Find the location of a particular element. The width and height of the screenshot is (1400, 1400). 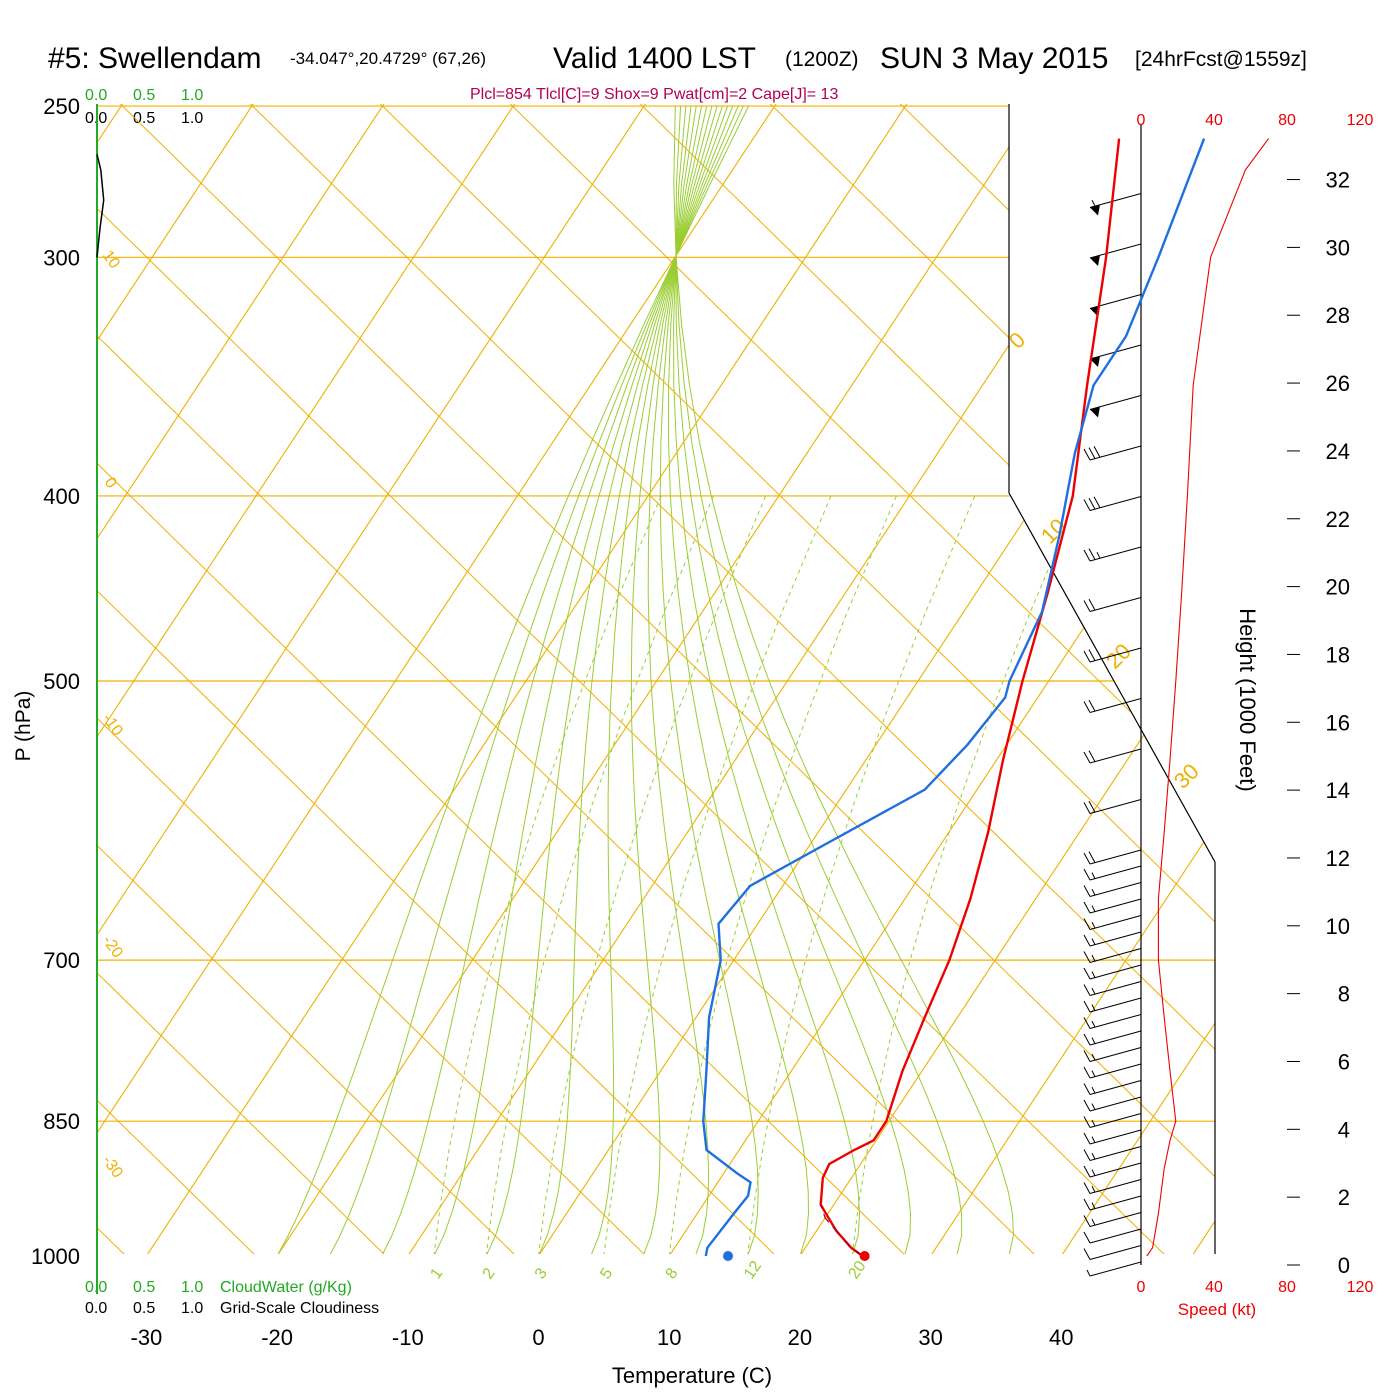

right-boundary is located at coordinates (1112, 679).